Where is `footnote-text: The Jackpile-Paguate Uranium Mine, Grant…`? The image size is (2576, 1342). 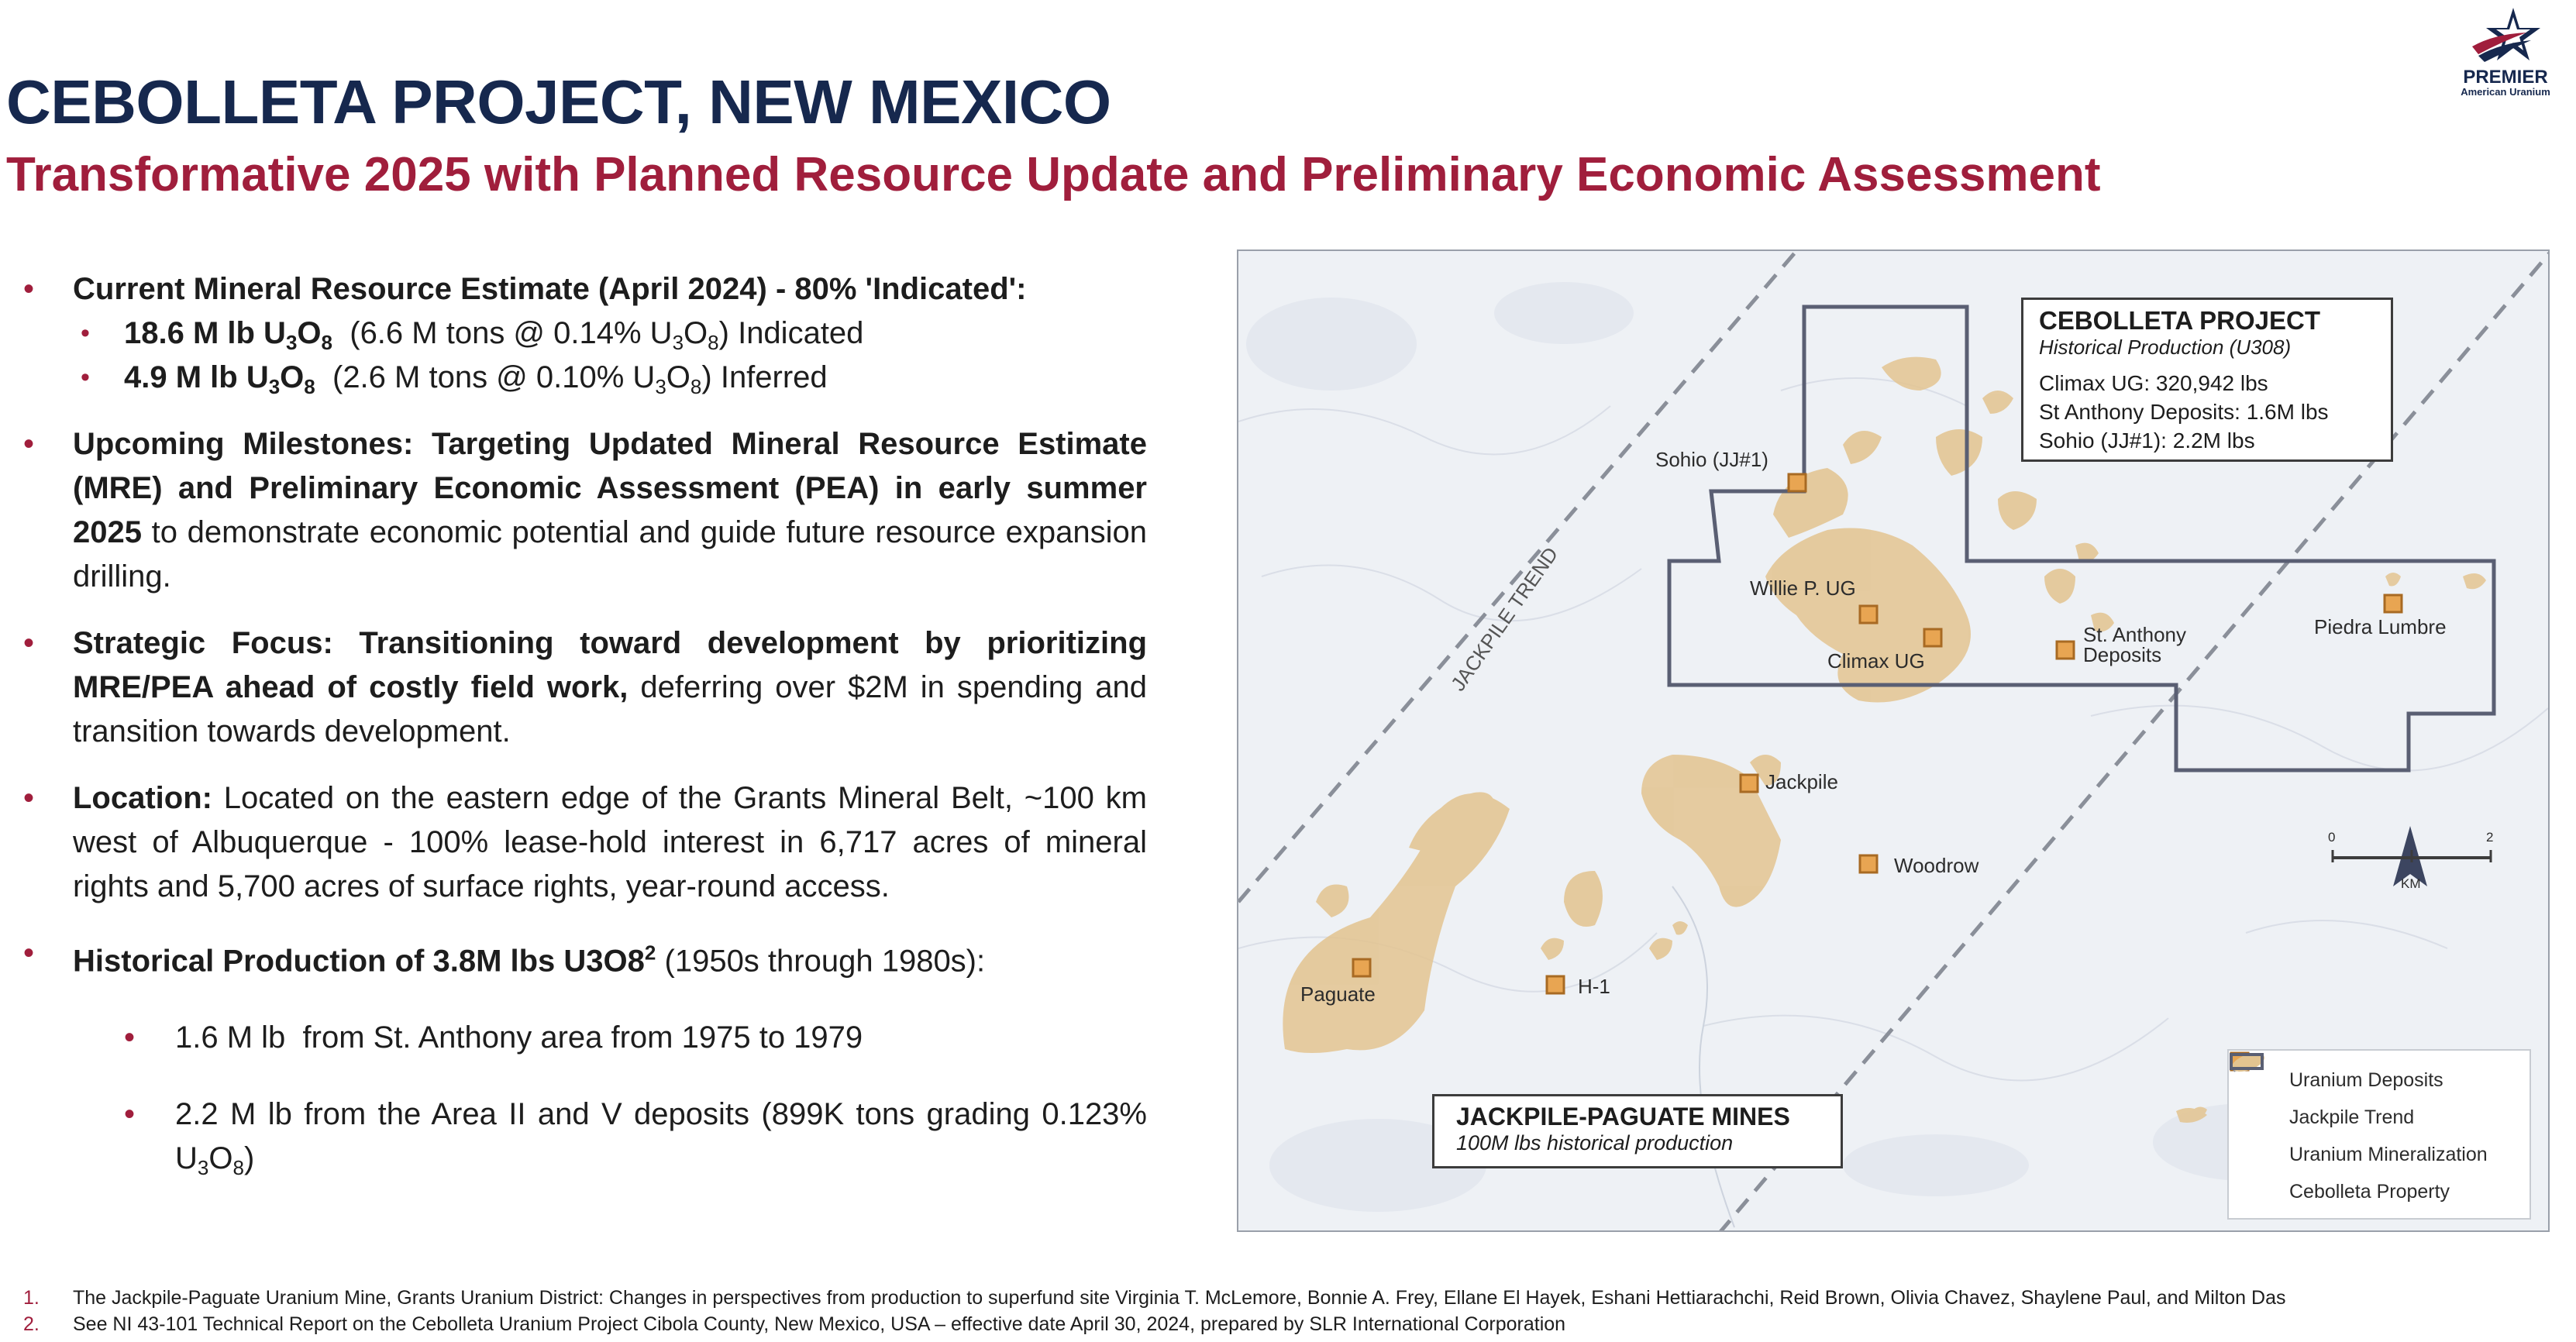 footnote-text: The Jackpile-Paguate Uranium Mine, Grant… is located at coordinates (1179, 1298).